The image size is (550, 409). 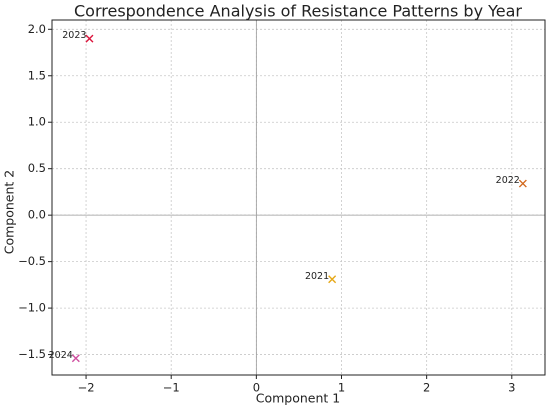 What do you see at coordinates (37, 168) in the screenshot?
I see `y-tick-label: 0.5` at bounding box center [37, 168].